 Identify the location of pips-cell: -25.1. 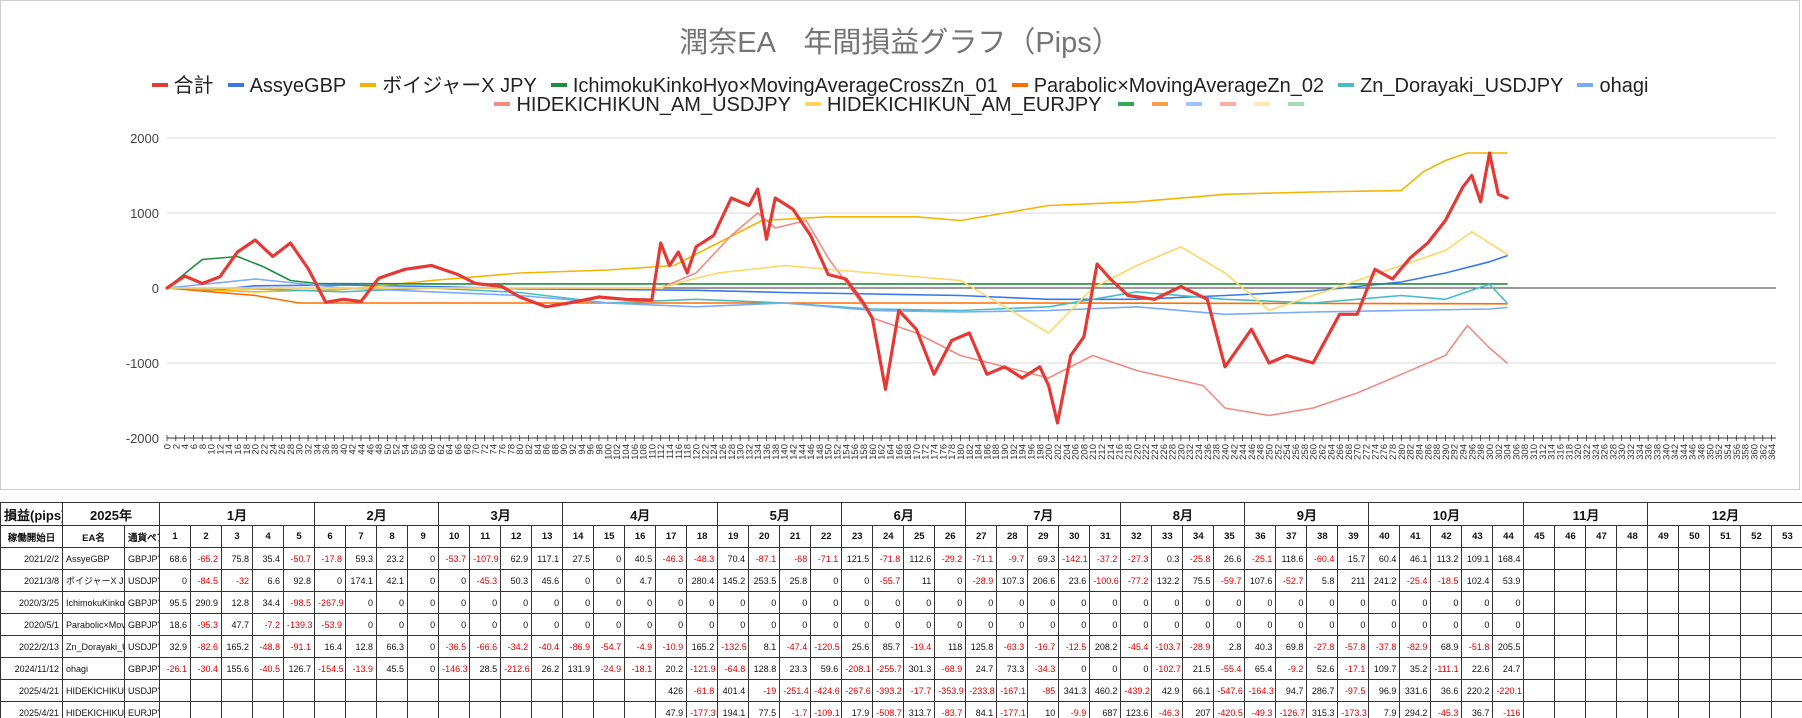
(1260, 558).